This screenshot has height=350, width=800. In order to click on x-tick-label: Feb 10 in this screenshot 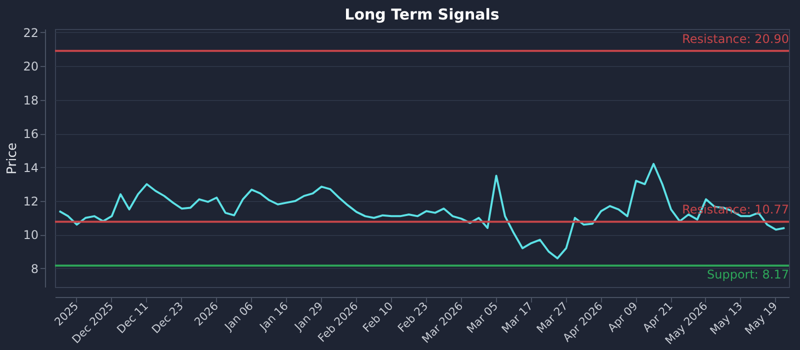, I will do `click(378, 317)`.